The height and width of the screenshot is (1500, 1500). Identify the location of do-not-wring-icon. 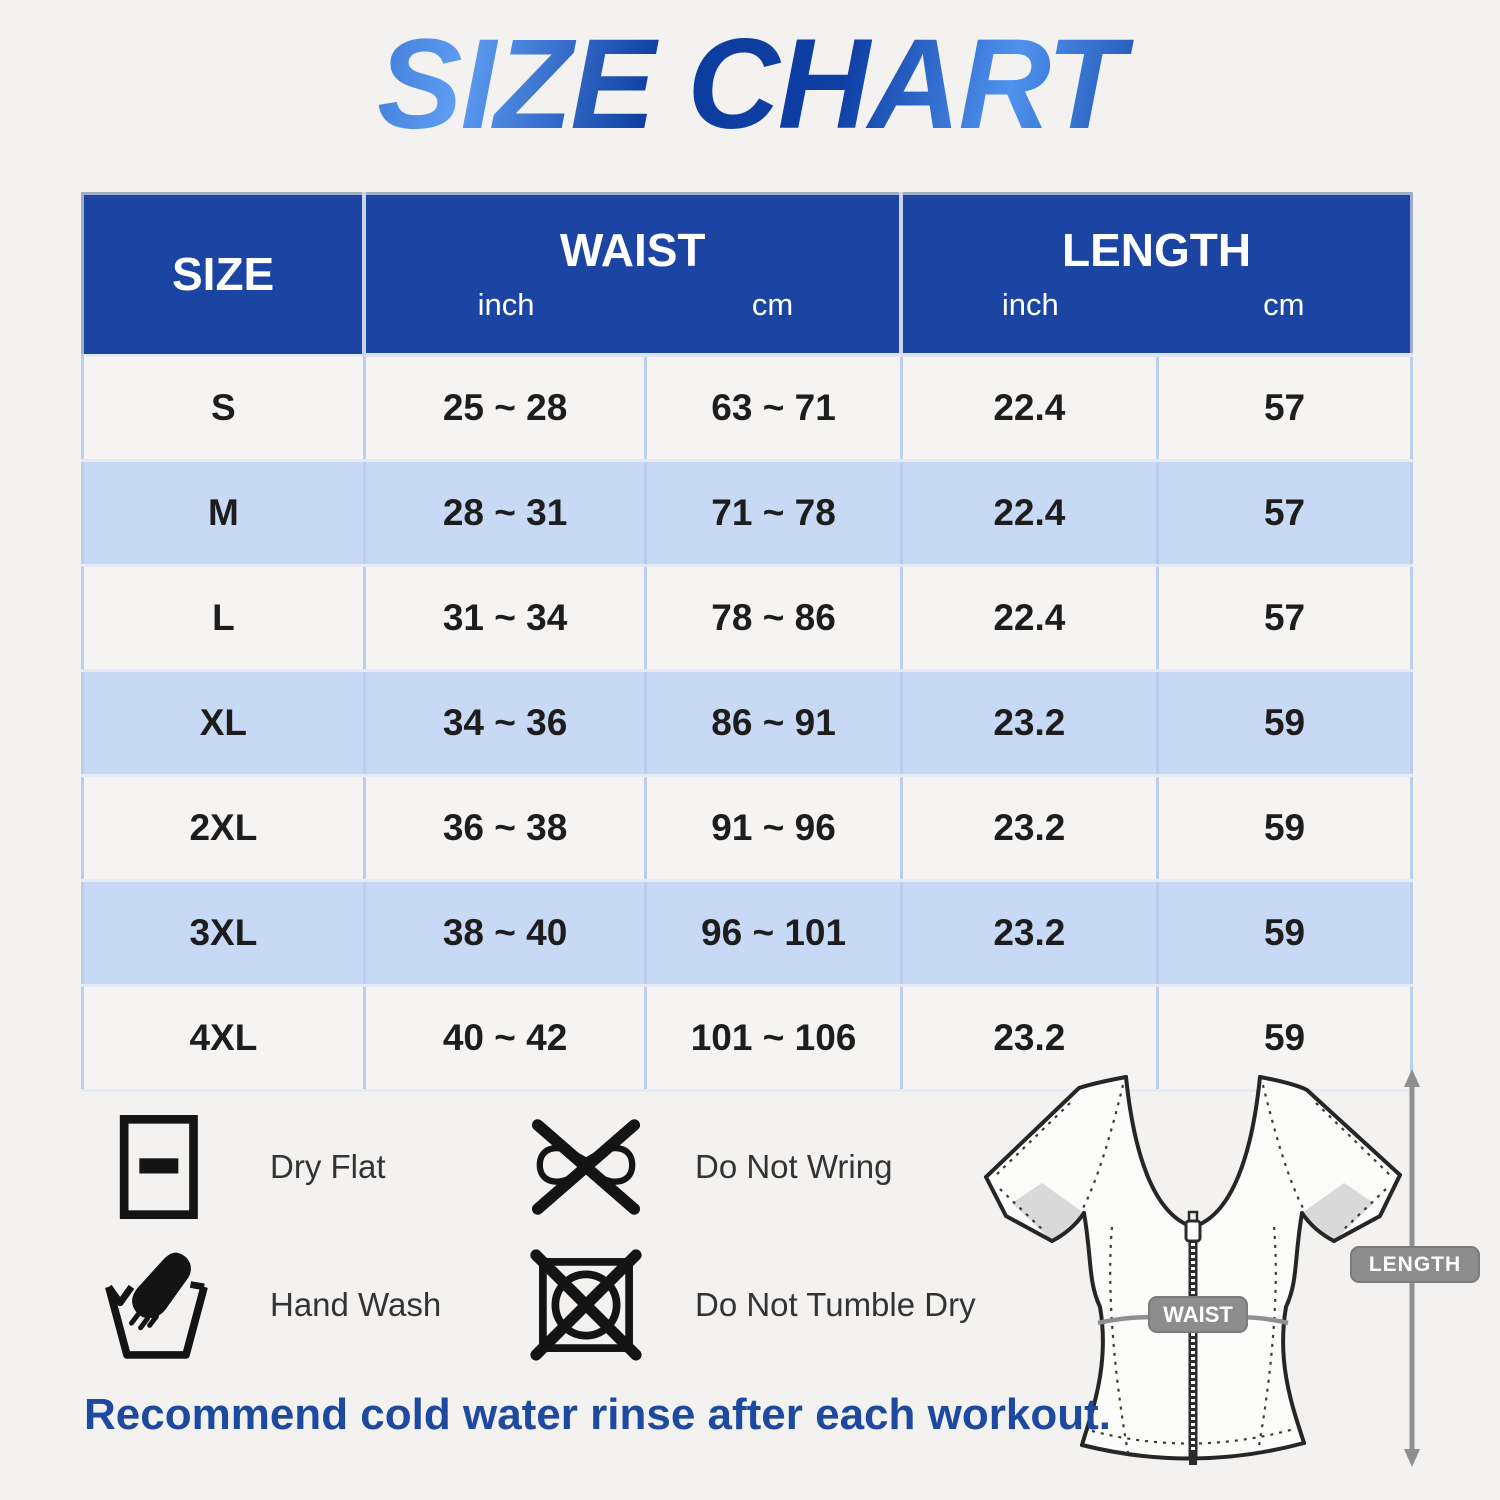
(586, 1167).